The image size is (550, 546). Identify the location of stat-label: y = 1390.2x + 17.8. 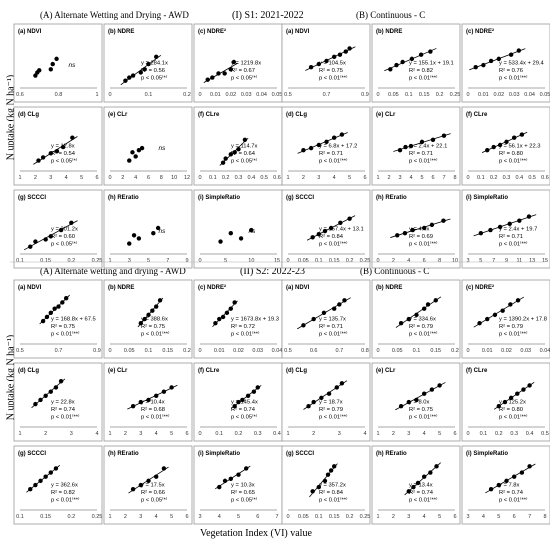
(523, 320).